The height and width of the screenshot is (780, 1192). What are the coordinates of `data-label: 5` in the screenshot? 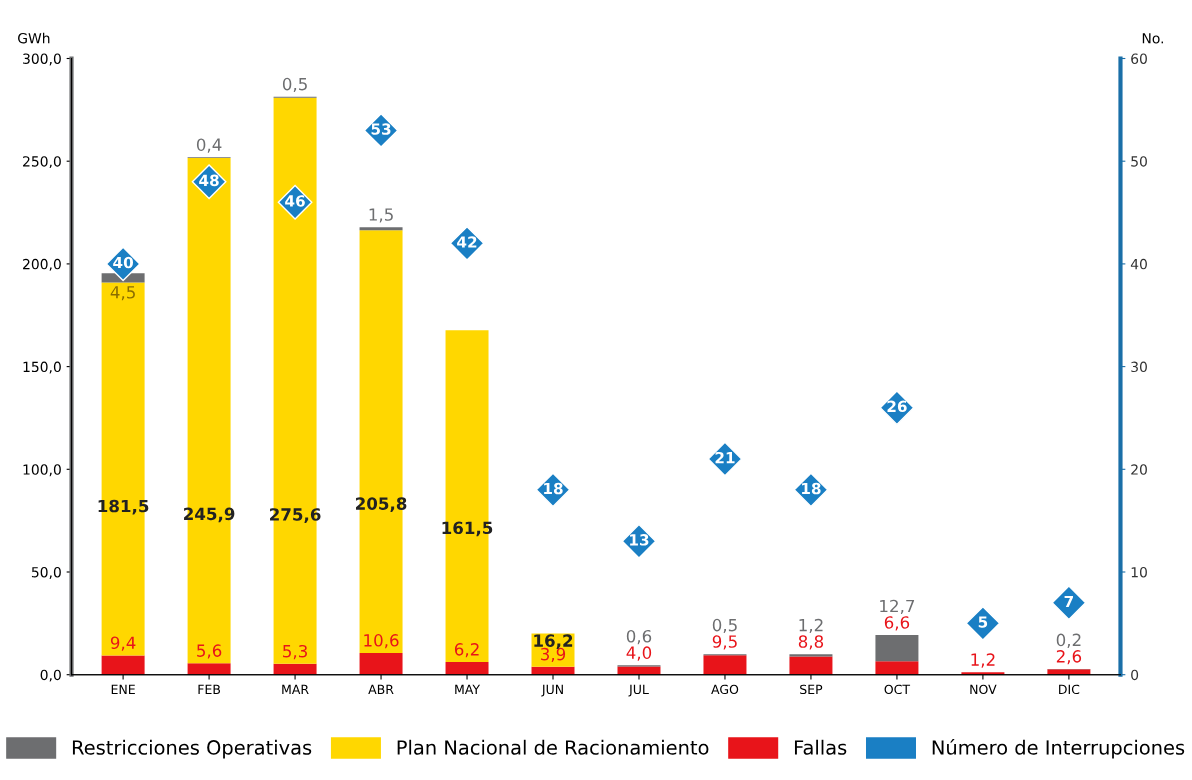 It's located at (983, 622).